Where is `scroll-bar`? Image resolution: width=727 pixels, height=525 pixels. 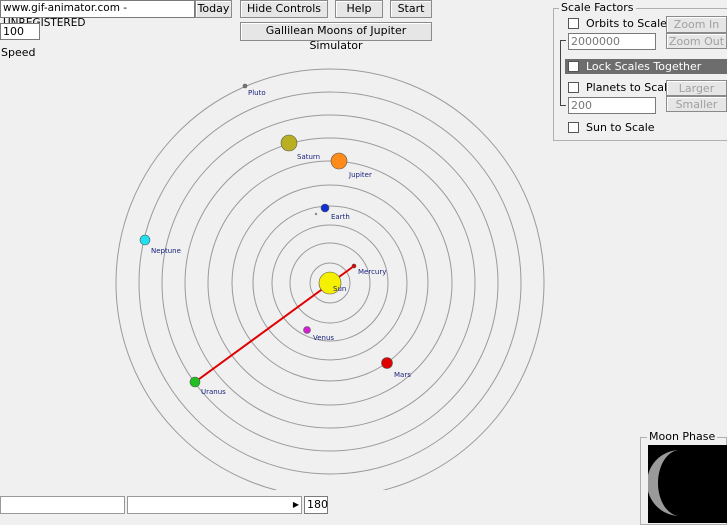
scroll-bar is located at coordinates (214, 505).